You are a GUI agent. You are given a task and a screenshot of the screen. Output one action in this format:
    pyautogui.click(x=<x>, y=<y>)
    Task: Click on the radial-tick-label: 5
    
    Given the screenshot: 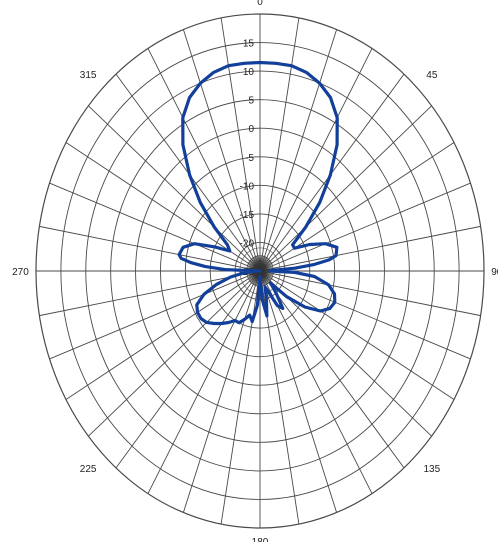 What is the action you would take?
    pyautogui.click(x=251, y=101)
    